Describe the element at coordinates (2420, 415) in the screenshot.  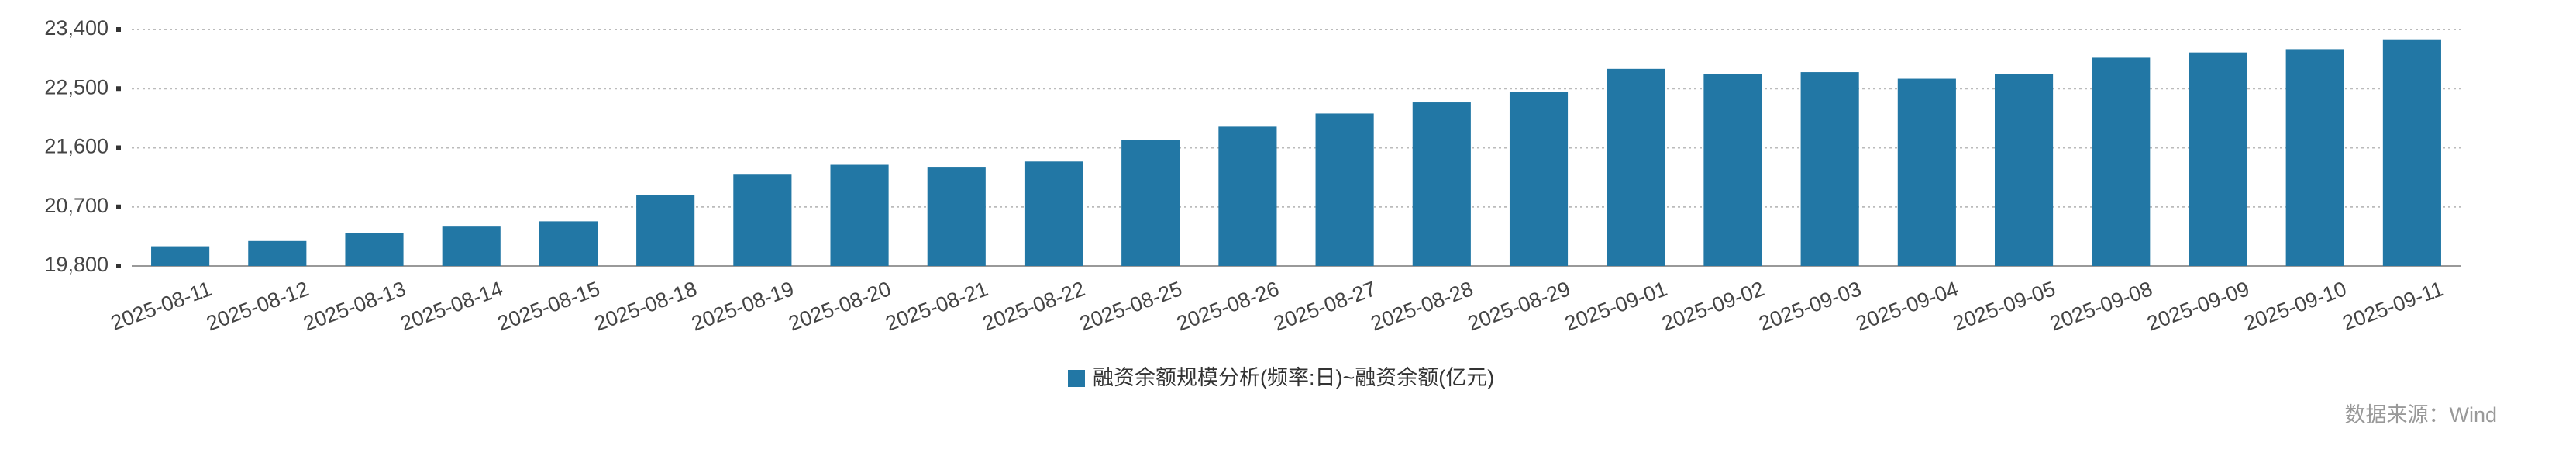
I see `source-note: 数据来源：Wind` at that location.